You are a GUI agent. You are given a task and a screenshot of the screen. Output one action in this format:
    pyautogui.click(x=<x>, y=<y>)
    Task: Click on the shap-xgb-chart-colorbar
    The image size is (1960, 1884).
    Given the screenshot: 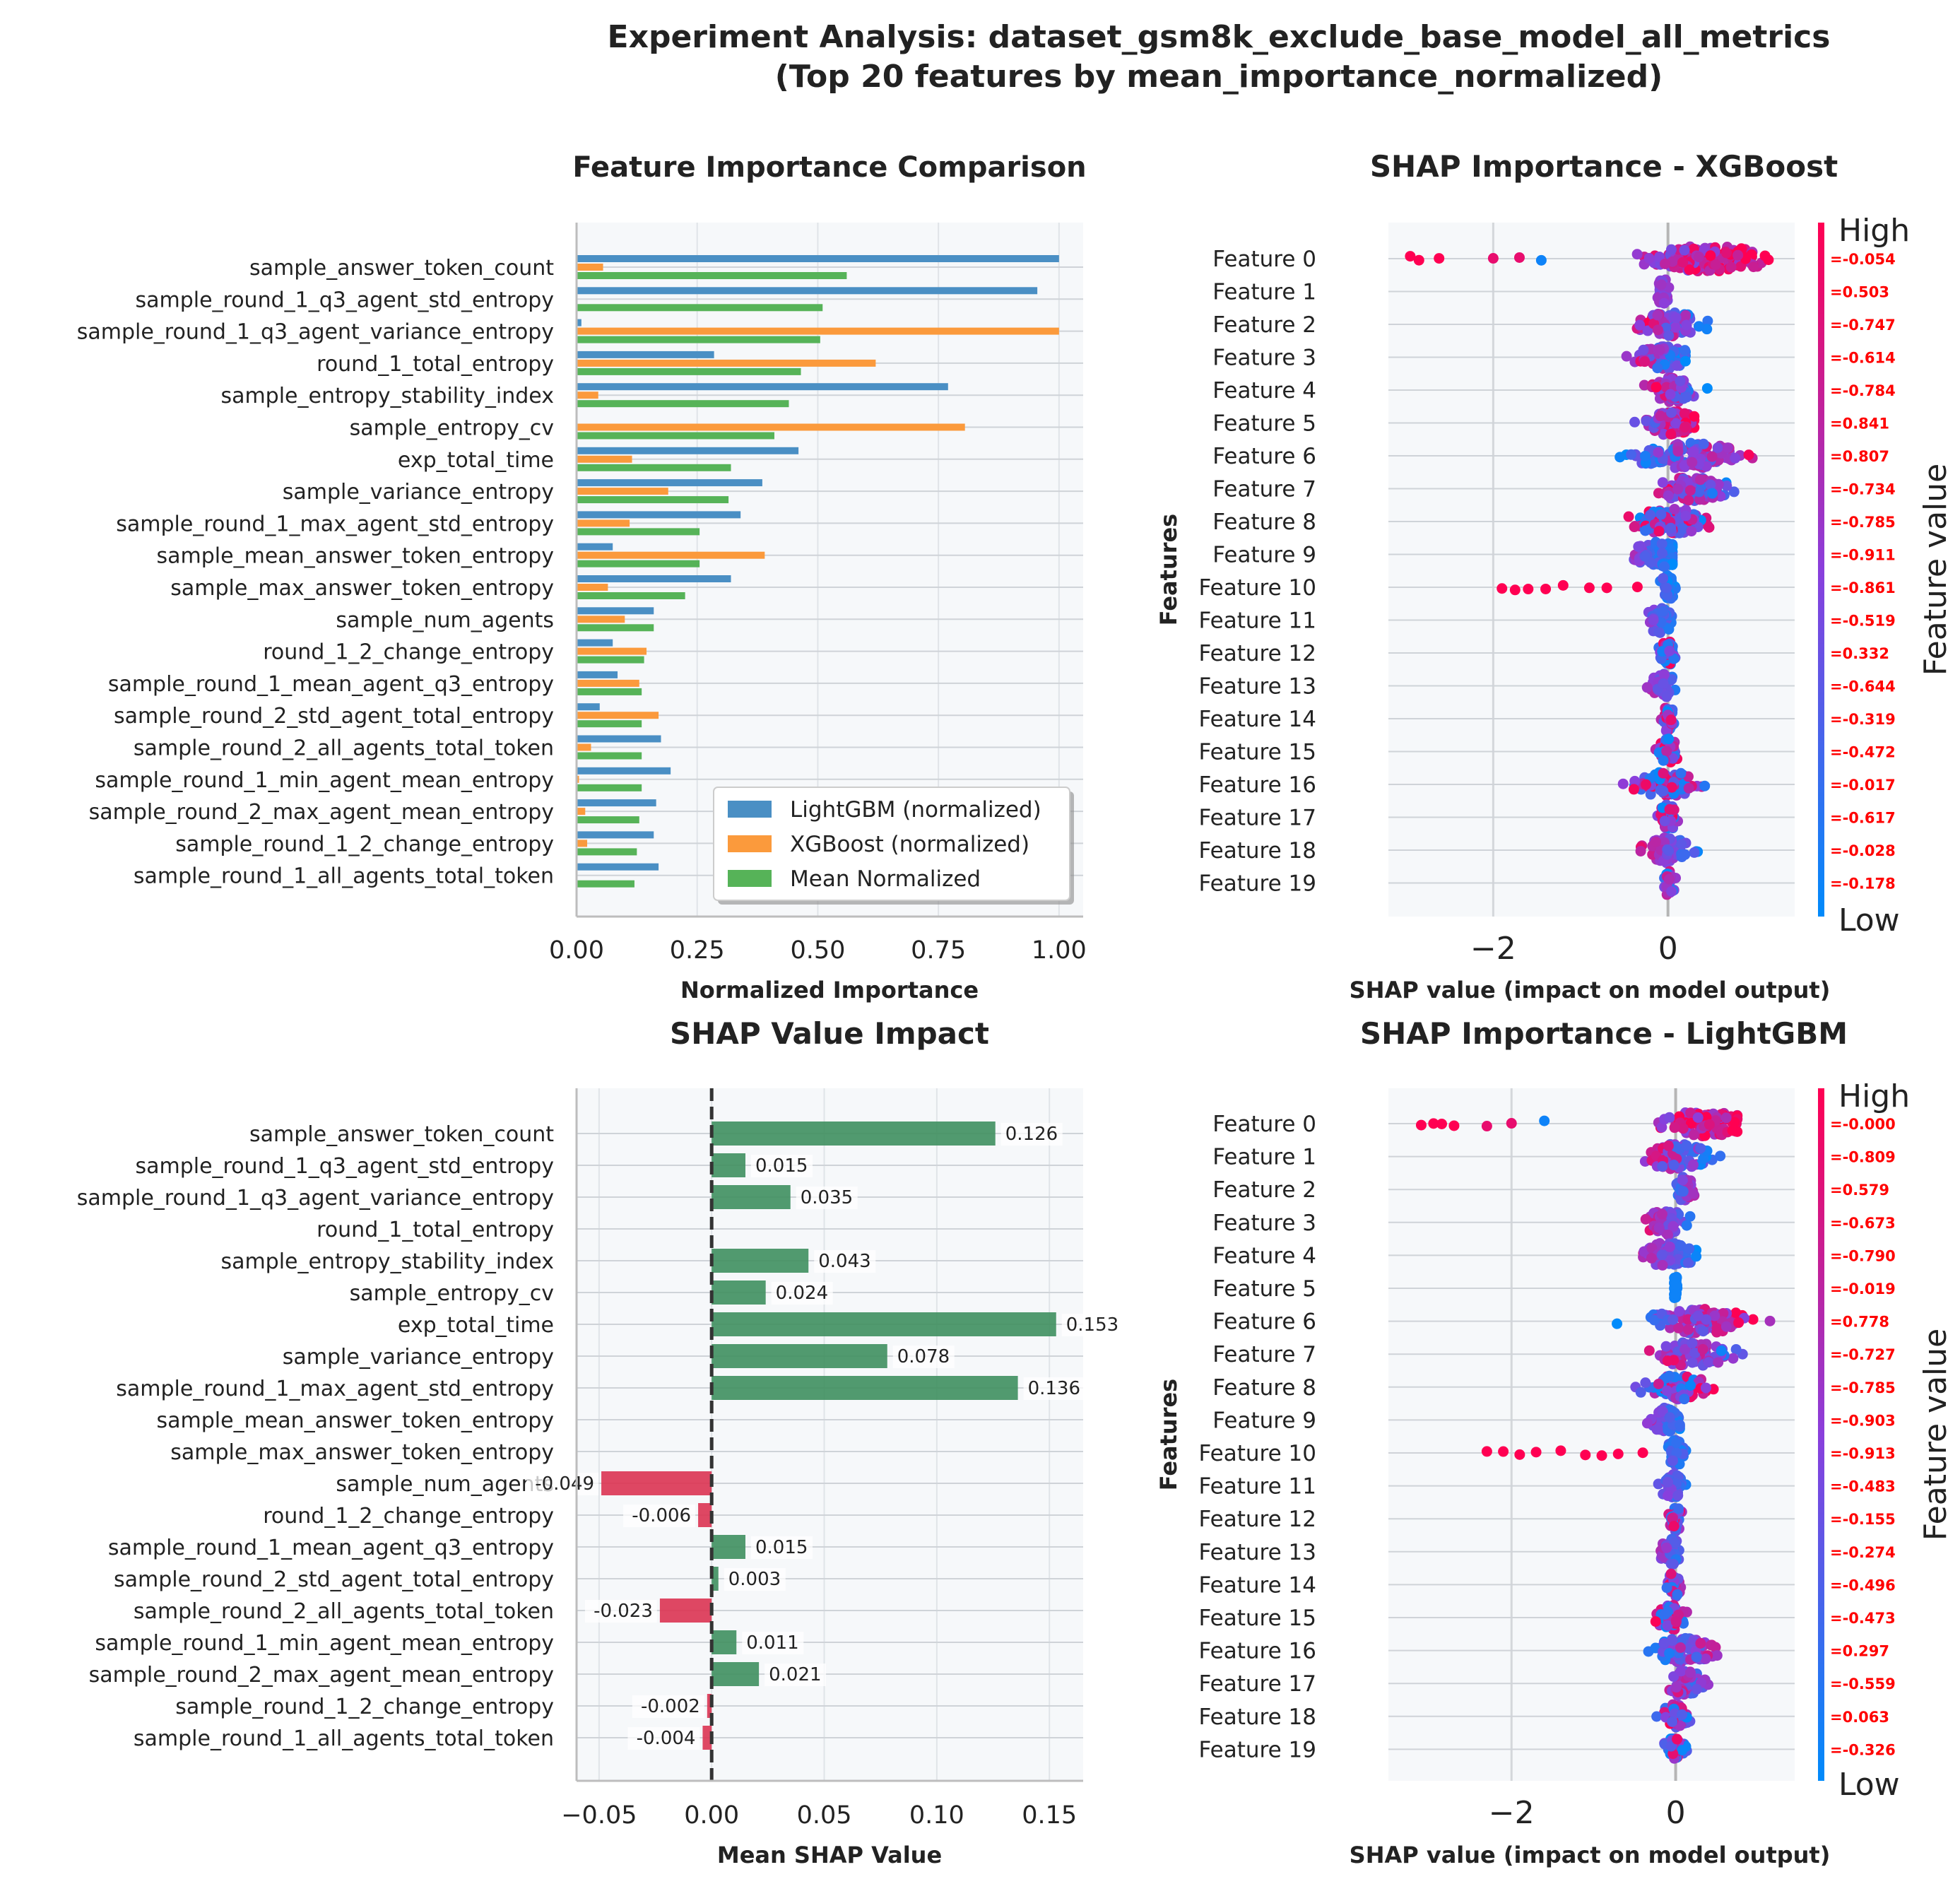 What is the action you would take?
    pyautogui.click(x=1821, y=570)
    